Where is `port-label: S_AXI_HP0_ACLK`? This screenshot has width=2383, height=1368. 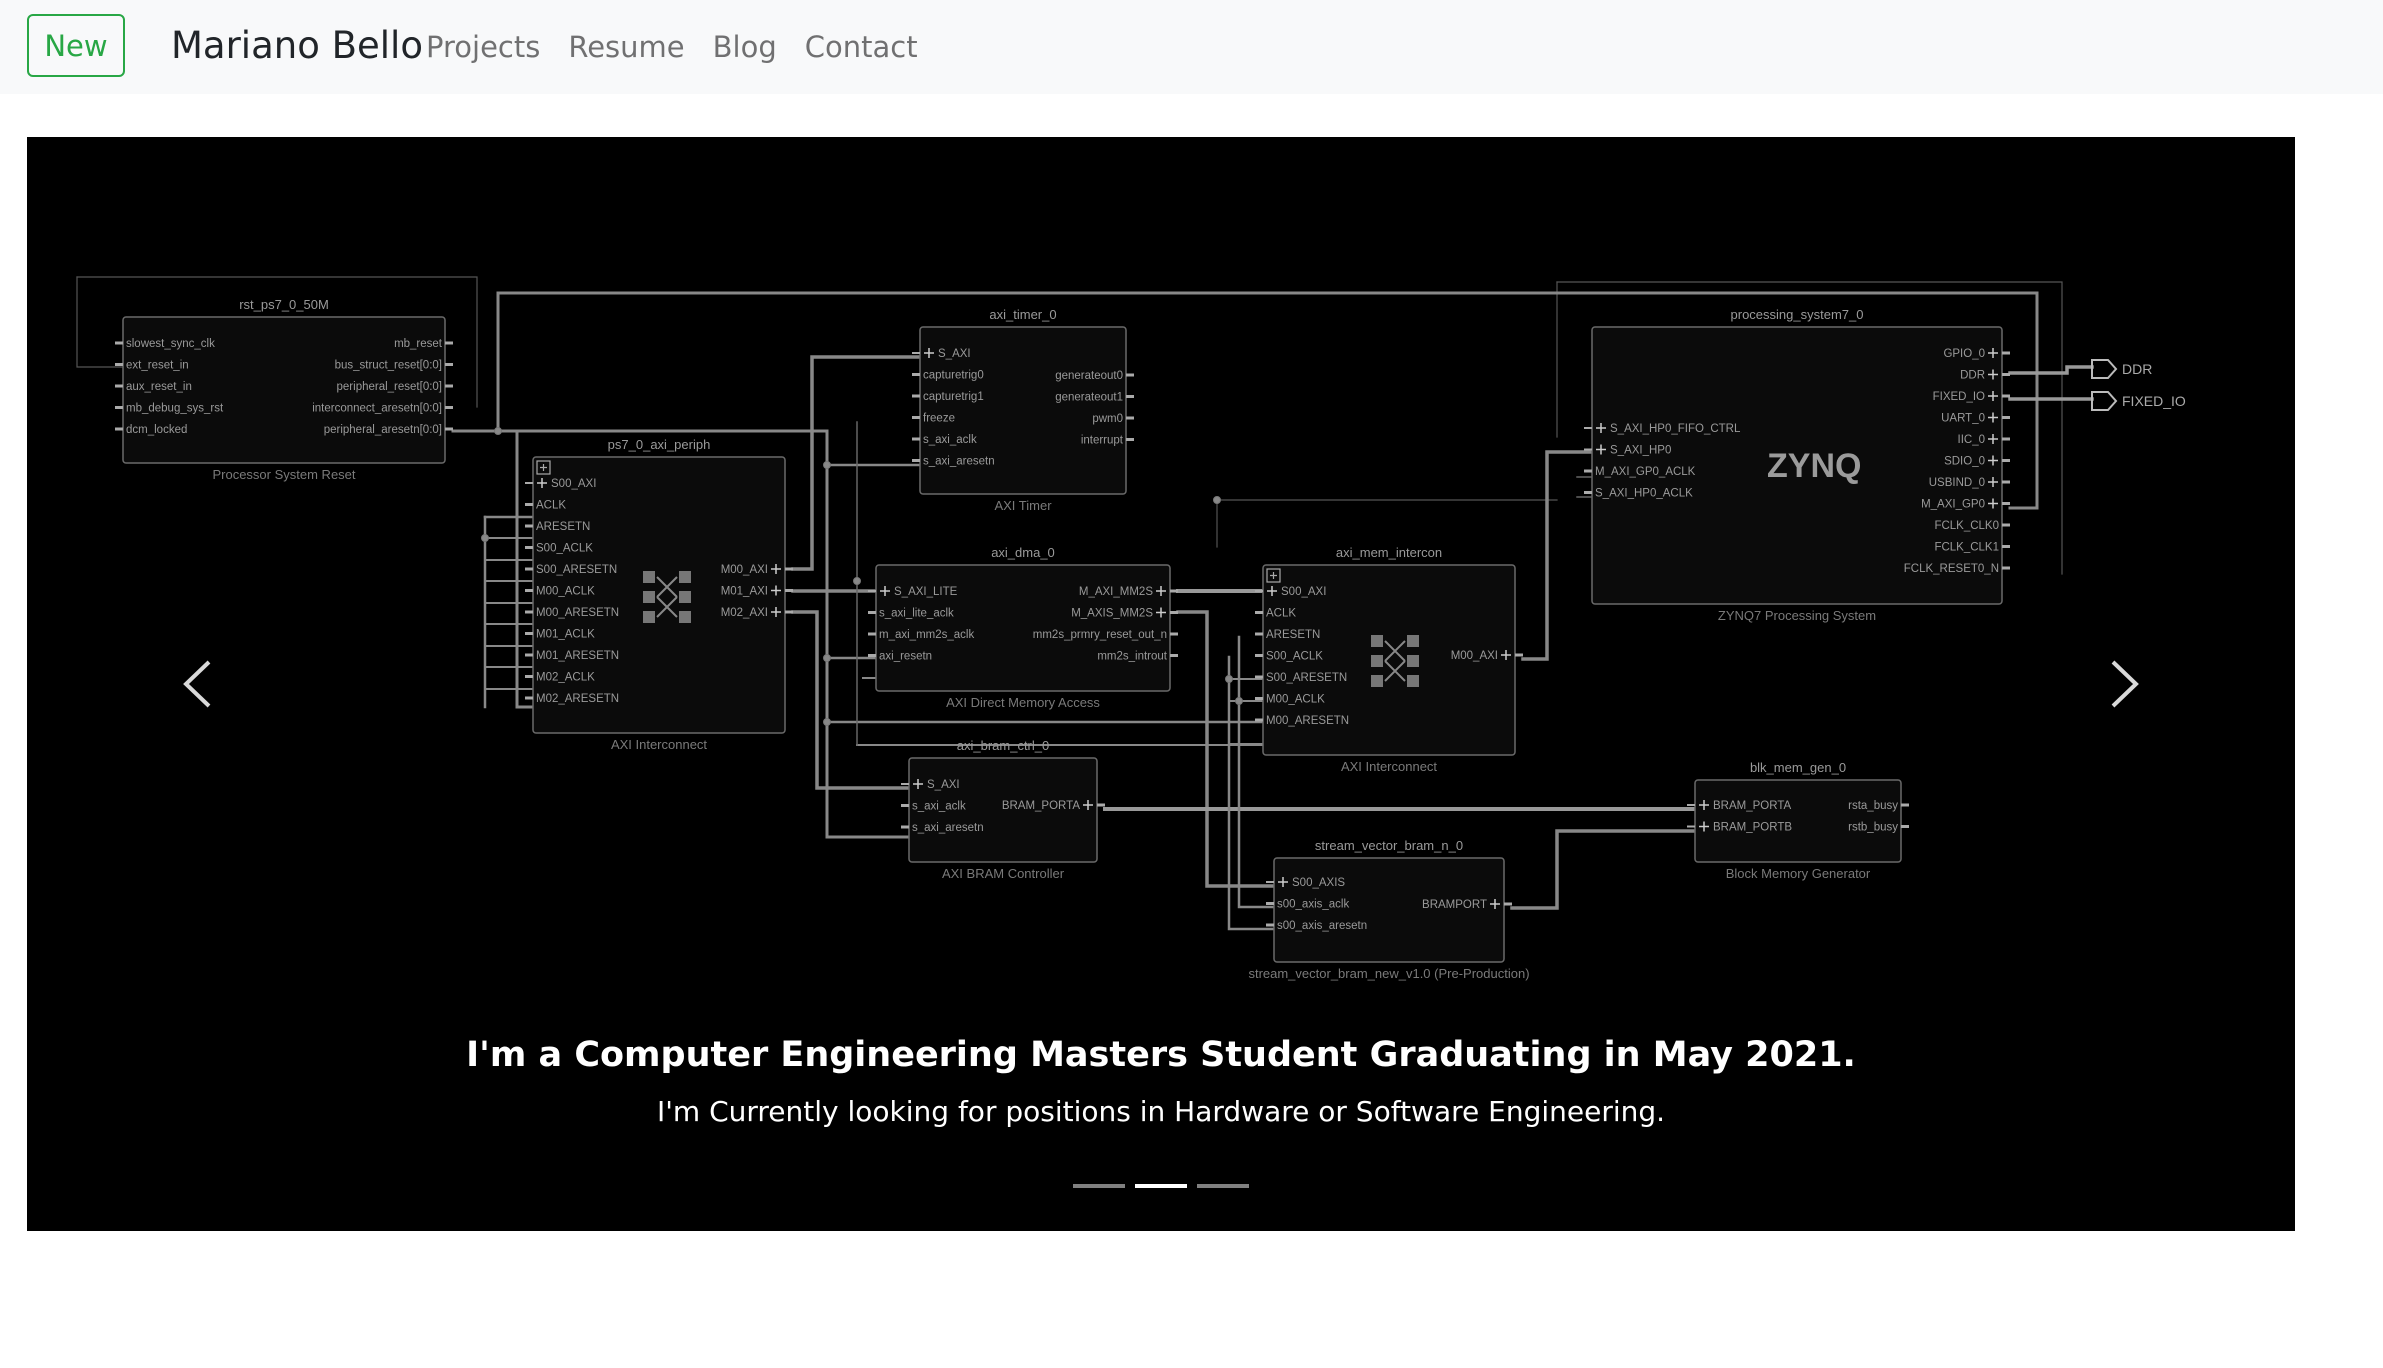
port-label: S_AXI_HP0_ACLK is located at coordinates (1644, 494).